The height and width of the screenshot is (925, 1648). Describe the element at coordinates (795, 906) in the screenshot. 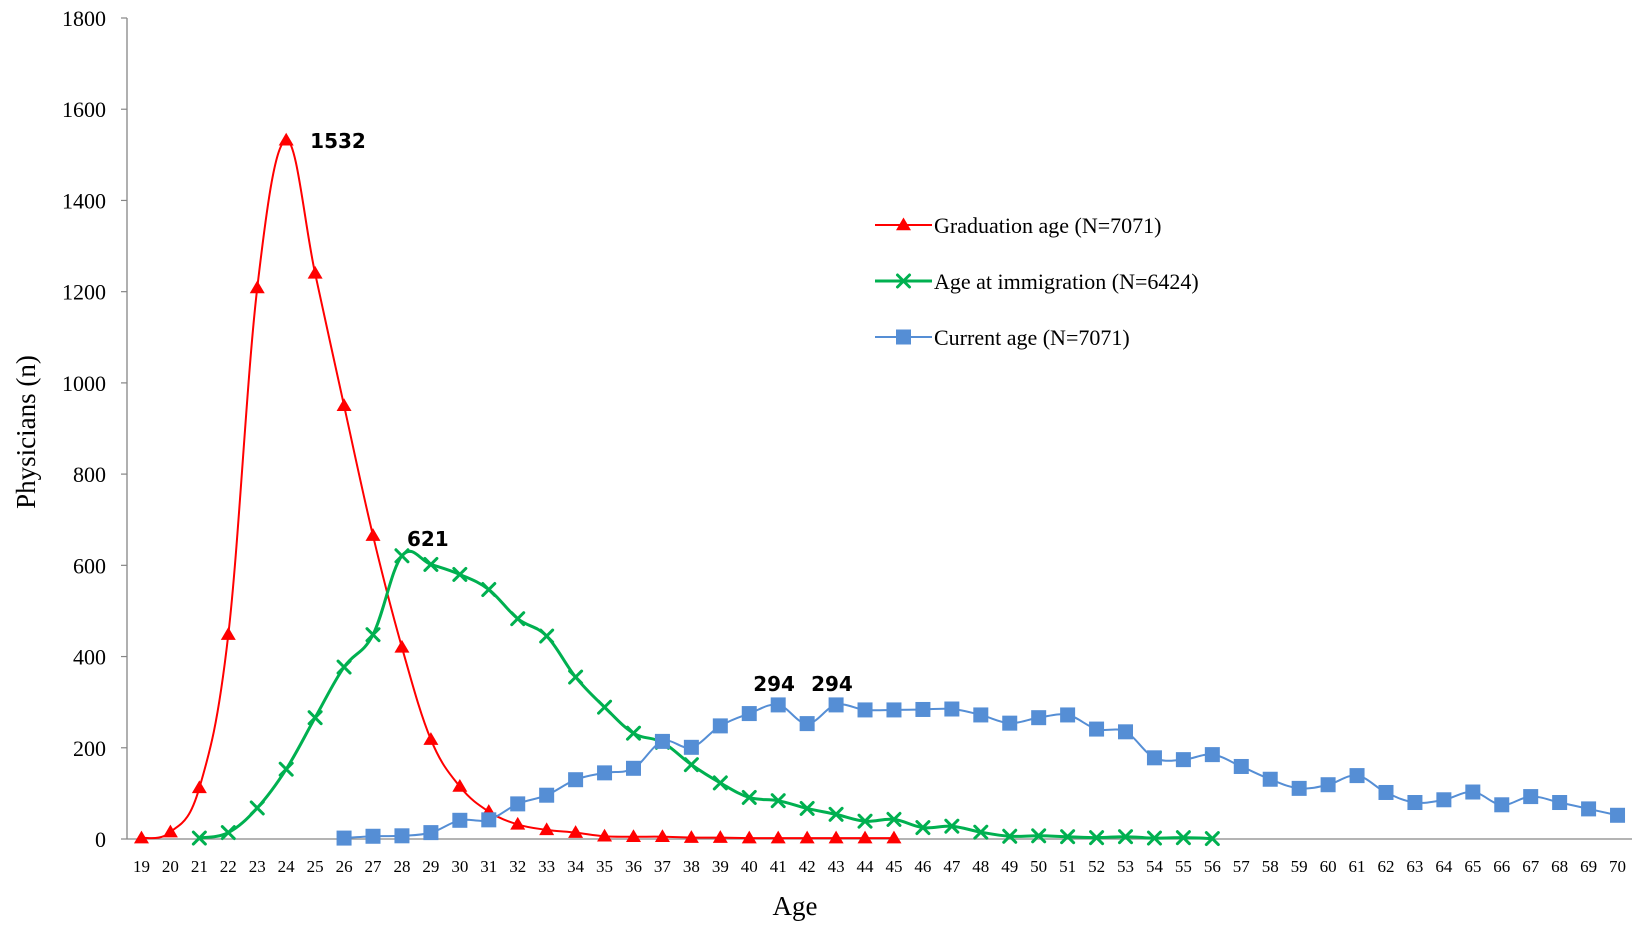

I see `x-axis-title: Age` at that location.